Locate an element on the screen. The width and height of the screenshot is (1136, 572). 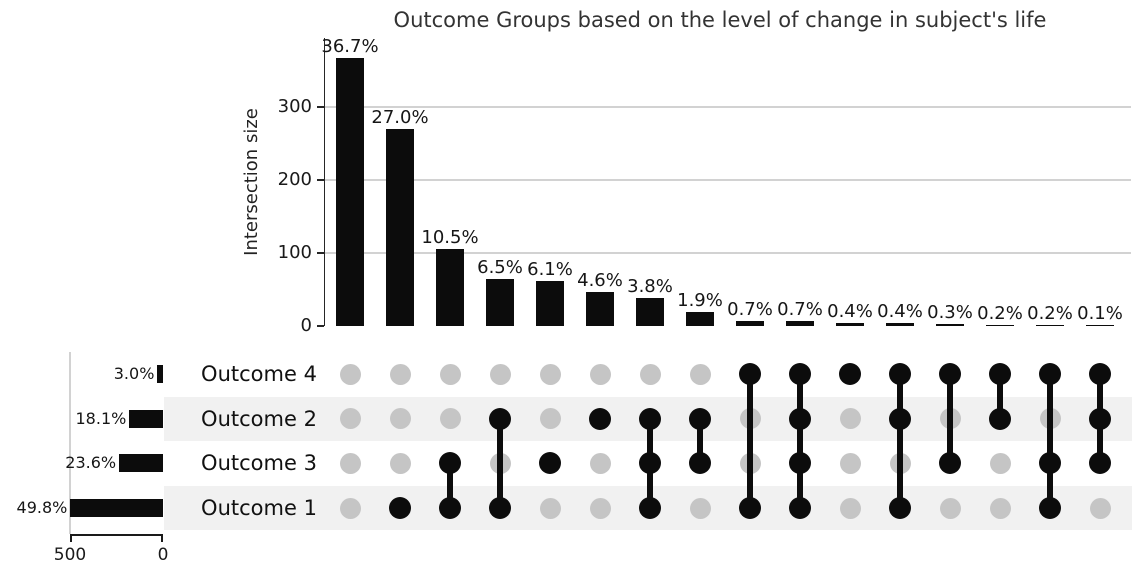
intersection-pct-label: 0.1% is located at coordinates (1100, 313).